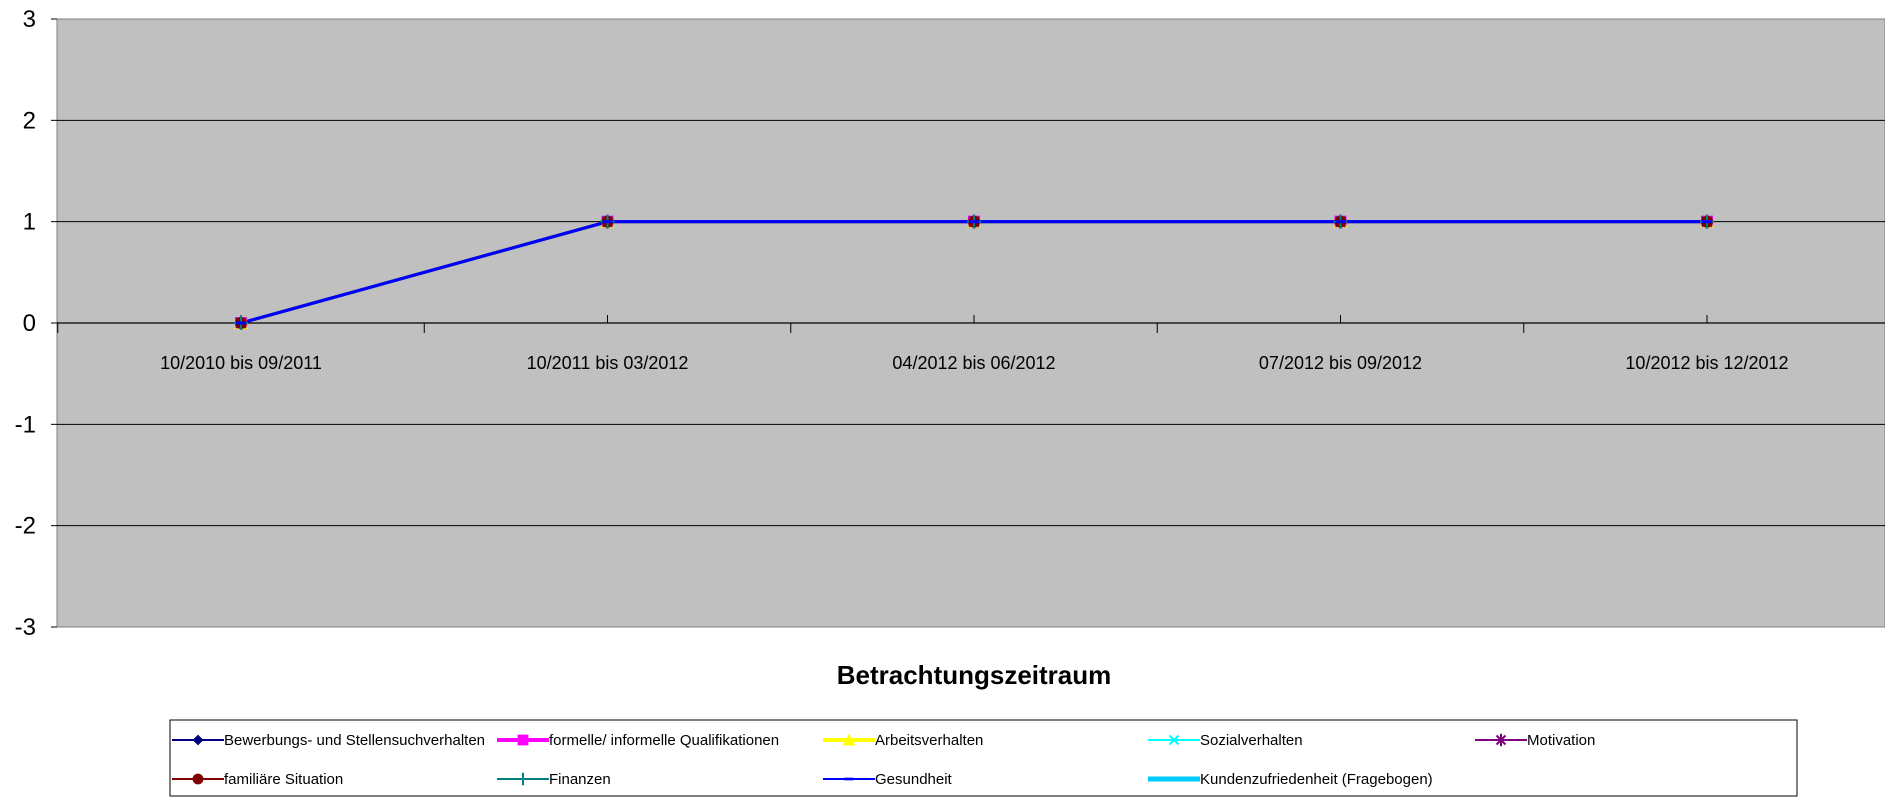 This screenshot has width=1885, height=797. I want to click on legend-label: Arbeitsverhalten, so click(929, 740).